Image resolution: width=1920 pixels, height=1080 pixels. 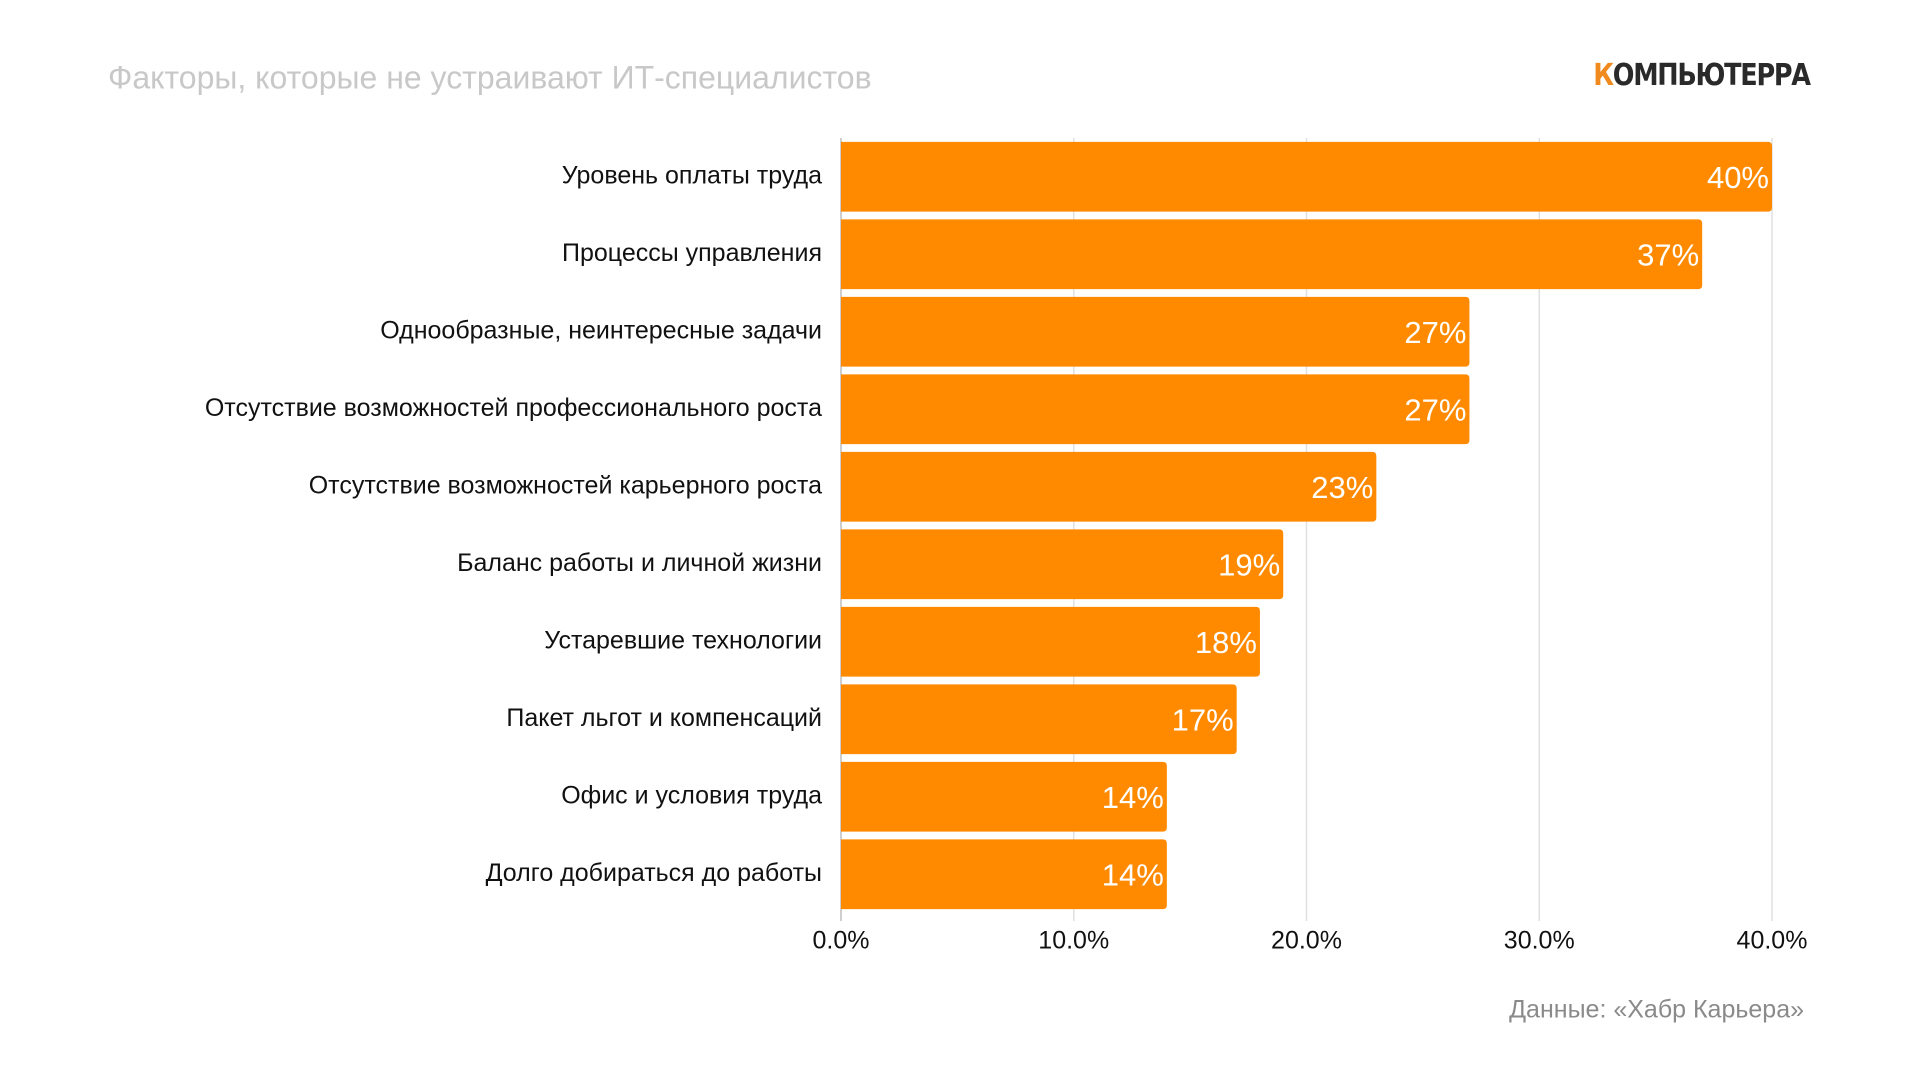 I want to click on x-tick-label: 10.0%, so click(x=1073, y=941).